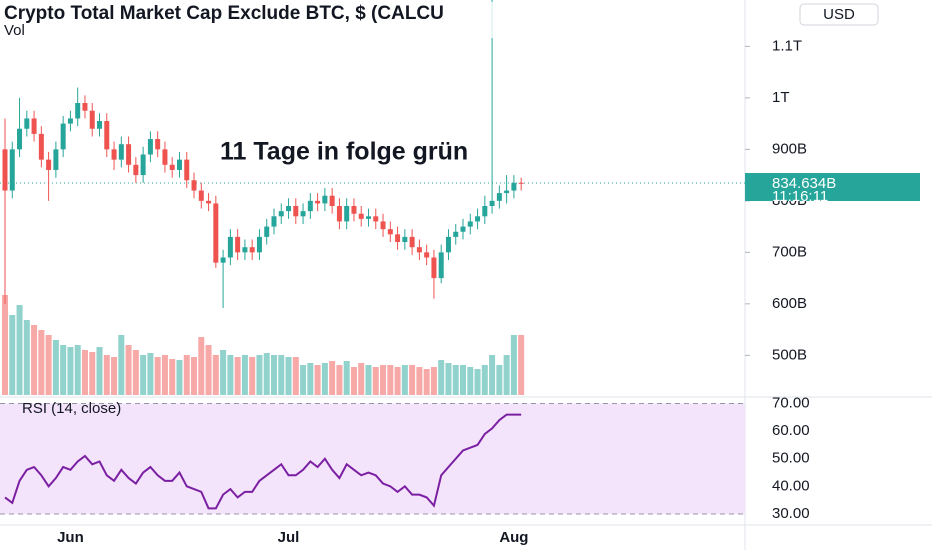 This screenshot has width=932, height=555. I want to click on countdown: 11:16:11, so click(800, 196).